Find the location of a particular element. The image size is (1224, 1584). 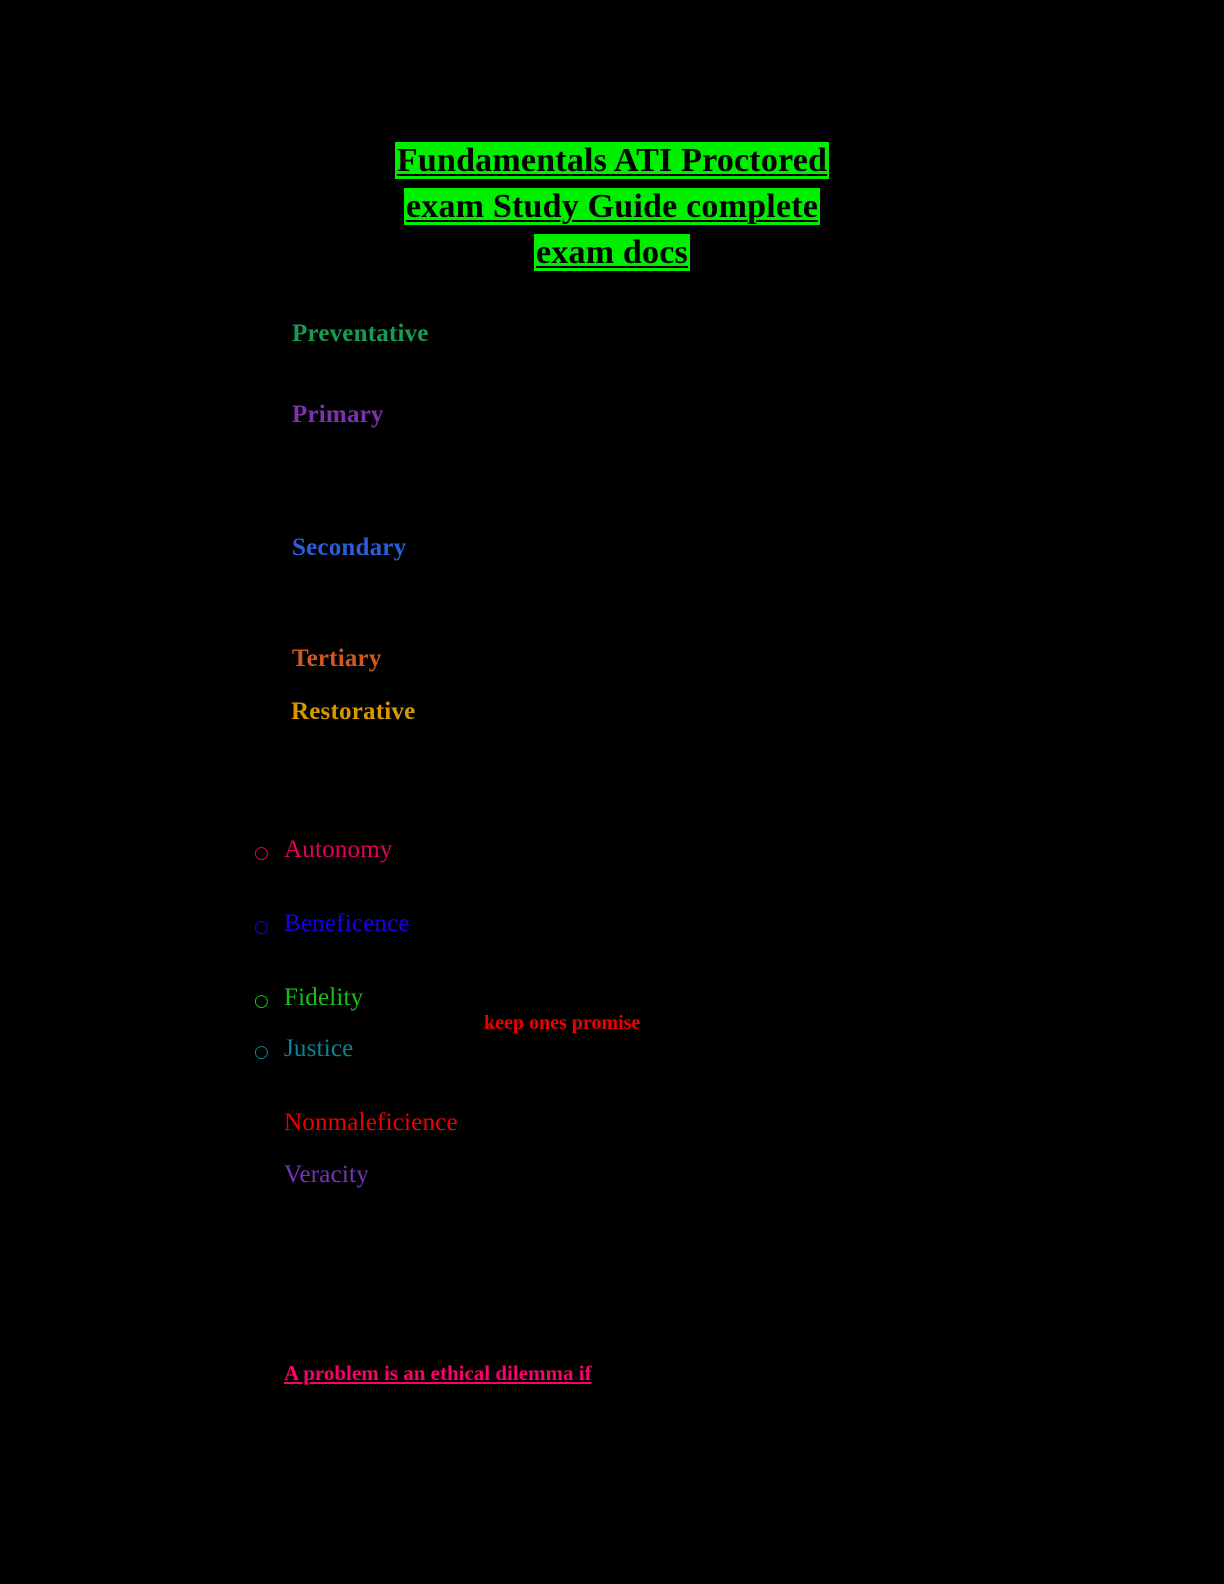

page-title-line-2-text: exam Study Guide complete is located at coordinates (612, 206).